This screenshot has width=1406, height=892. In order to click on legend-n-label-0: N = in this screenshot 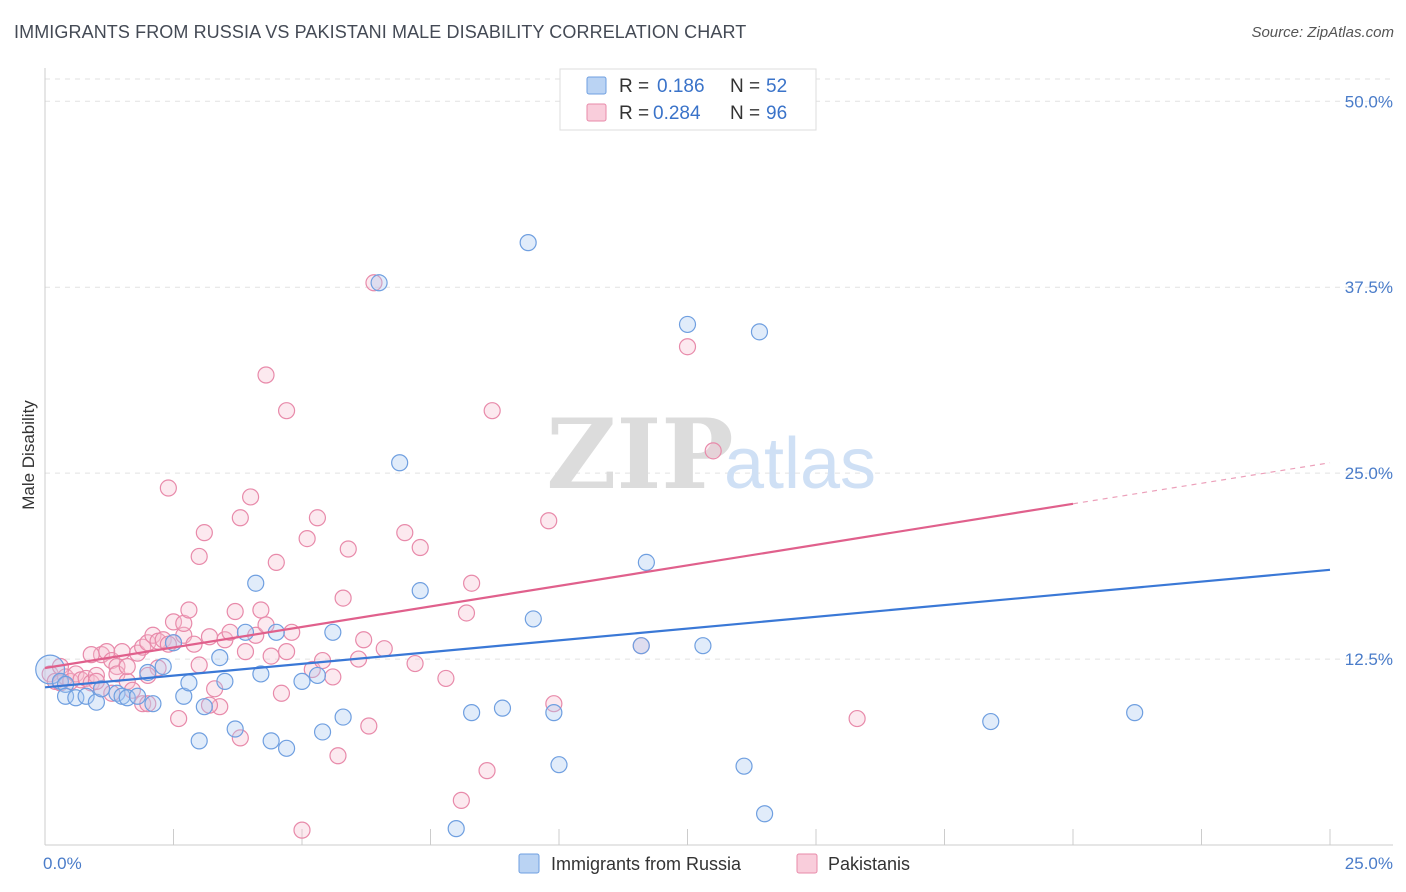, I will do `click(745, 86)`.